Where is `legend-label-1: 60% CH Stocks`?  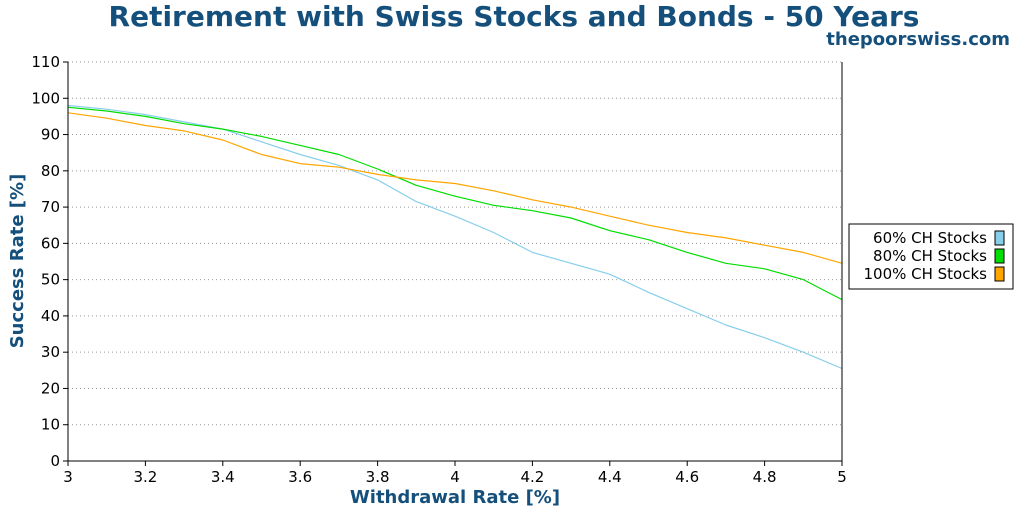 legend-label-1: 60% CH Stocks is located at coordinates (930, 238).